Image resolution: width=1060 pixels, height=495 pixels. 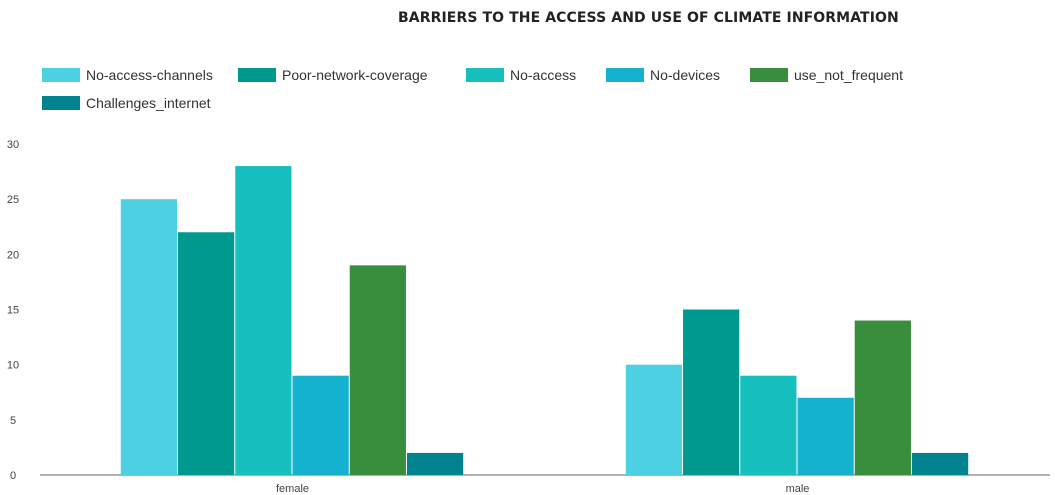 I want to click on bar-male-no-access-channels, so click(x=654, y=419).